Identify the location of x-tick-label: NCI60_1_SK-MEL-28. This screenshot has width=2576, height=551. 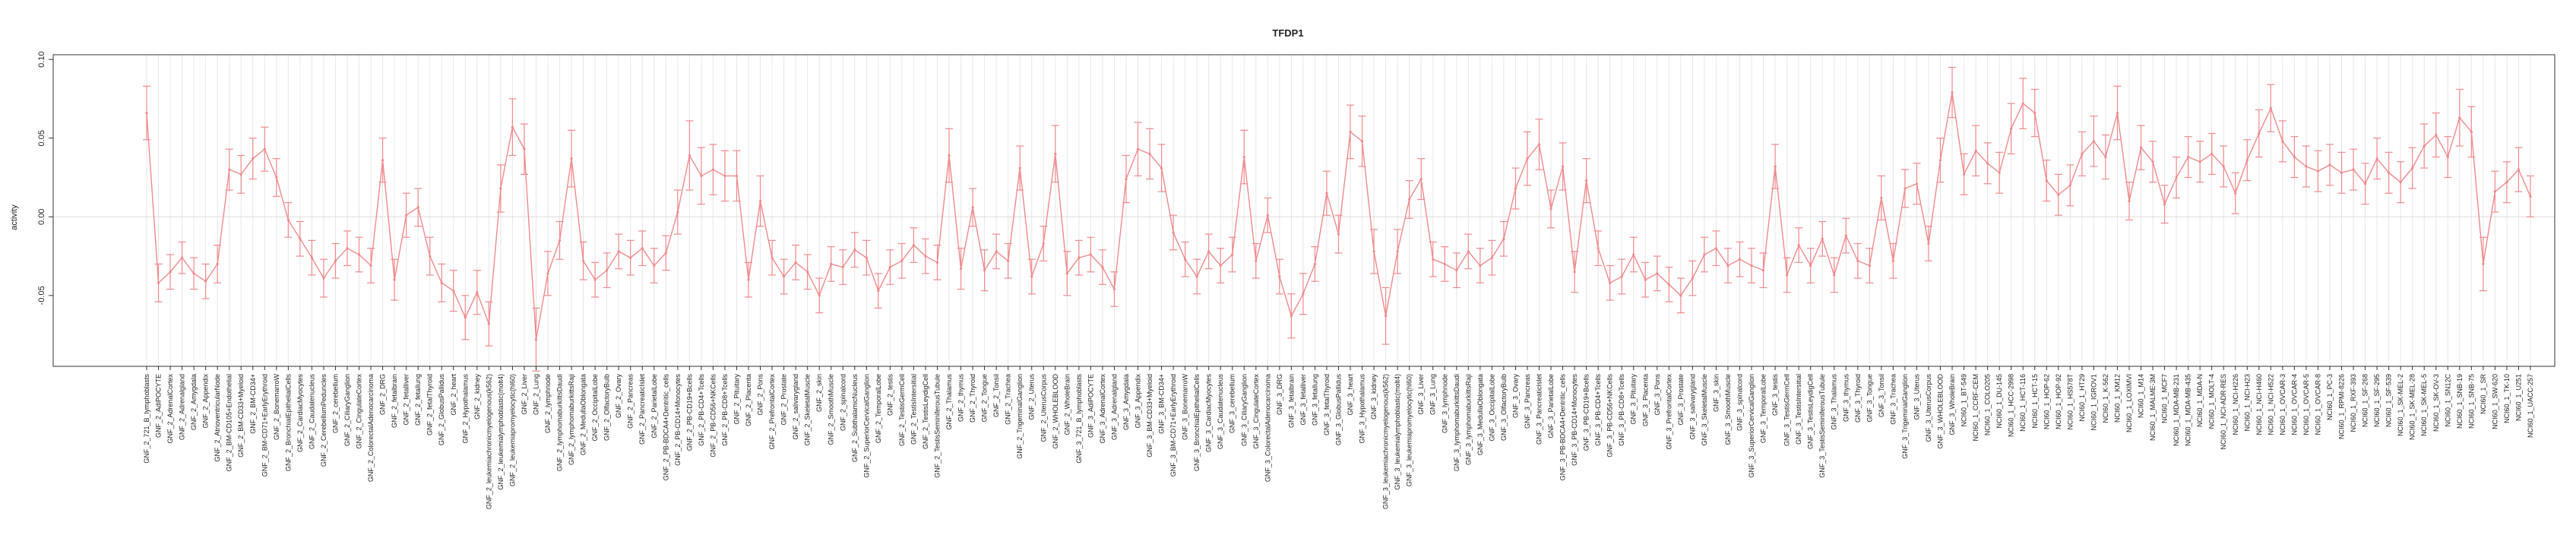
(2412, 407).